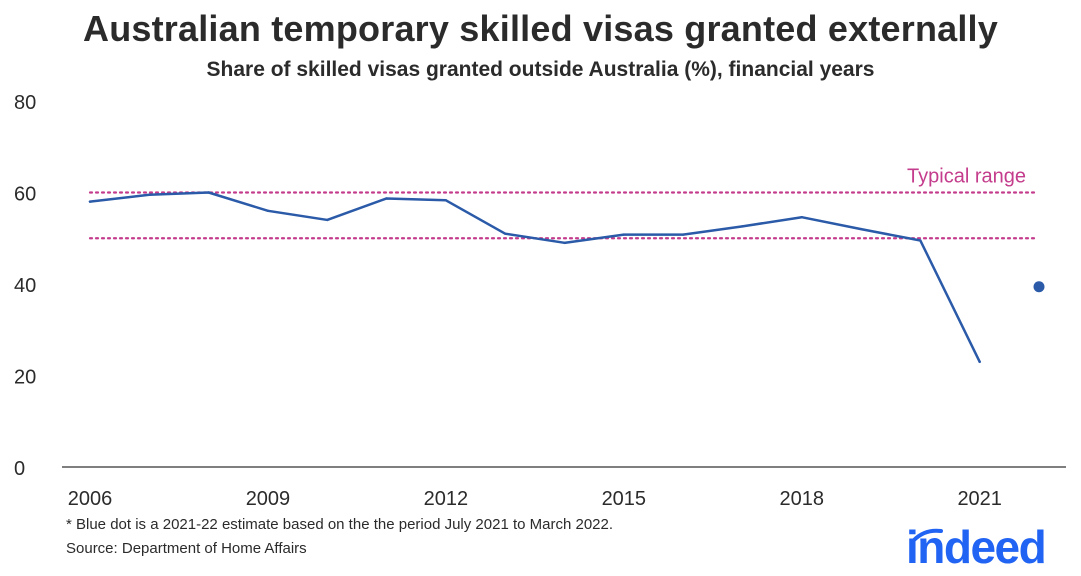 The width and height of the screenshot is (1081, 576). Describe the element at coordinates (535, 499) in the screenshot. I see `x-axis: 2006 2009 2012 2015 2018 2021` at that location.